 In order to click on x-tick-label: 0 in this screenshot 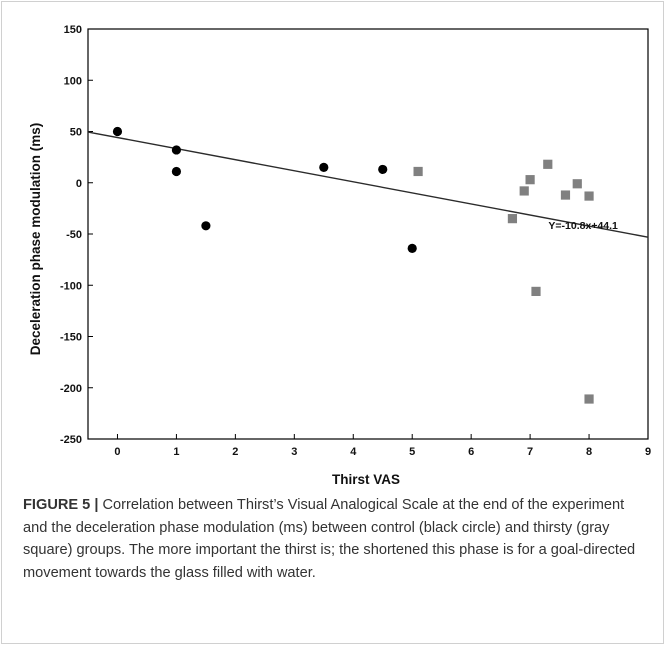, I will do `click(117, 452)`.